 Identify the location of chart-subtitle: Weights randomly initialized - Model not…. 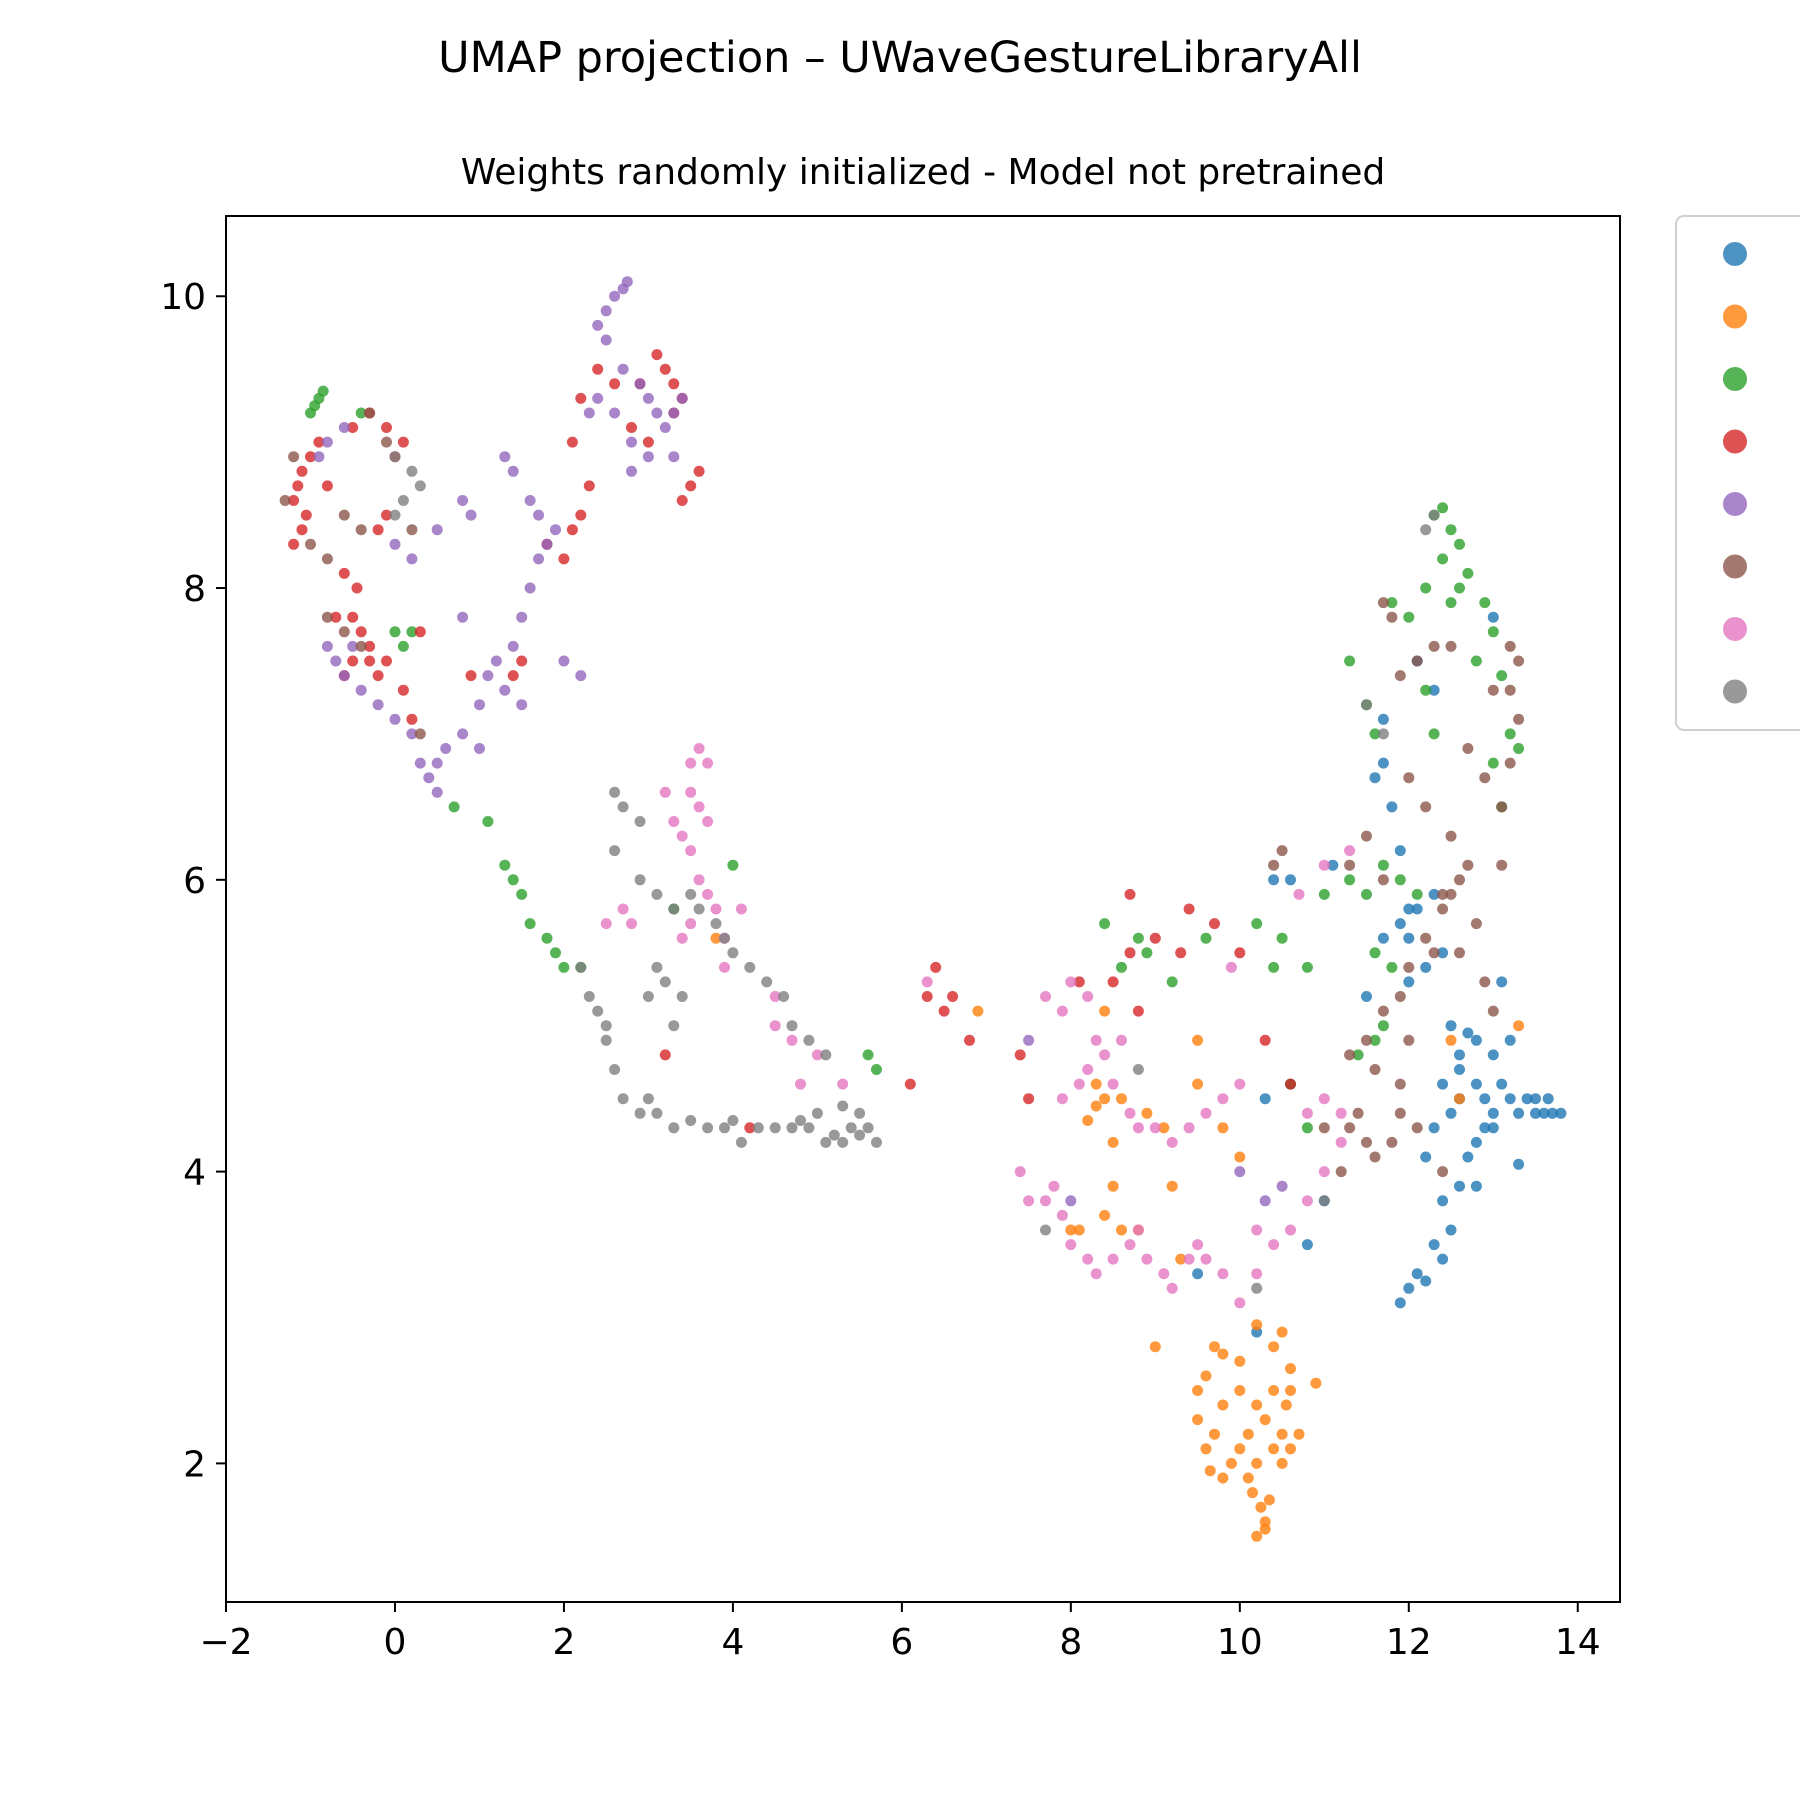
(923, 172).